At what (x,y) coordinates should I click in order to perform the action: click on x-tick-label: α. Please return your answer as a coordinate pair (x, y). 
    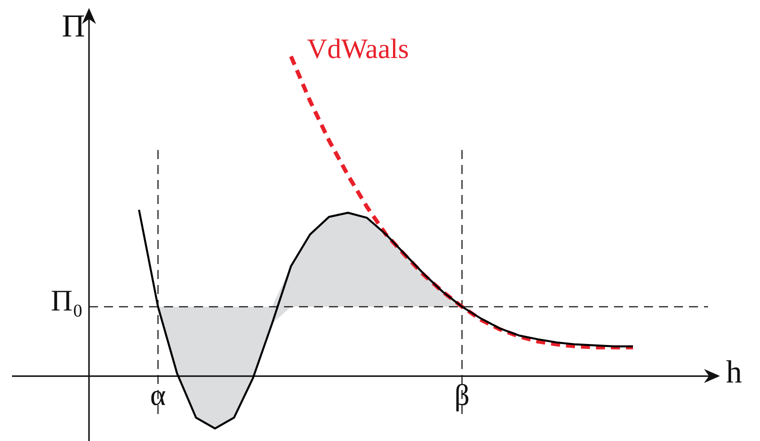
    Looking at the image, I should click on (158, 395).